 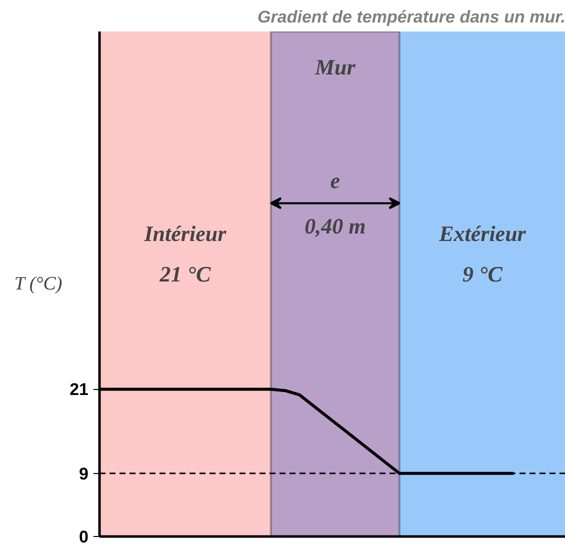 I want to click on annotation: 0,40 m, so click(x=335, y=225).